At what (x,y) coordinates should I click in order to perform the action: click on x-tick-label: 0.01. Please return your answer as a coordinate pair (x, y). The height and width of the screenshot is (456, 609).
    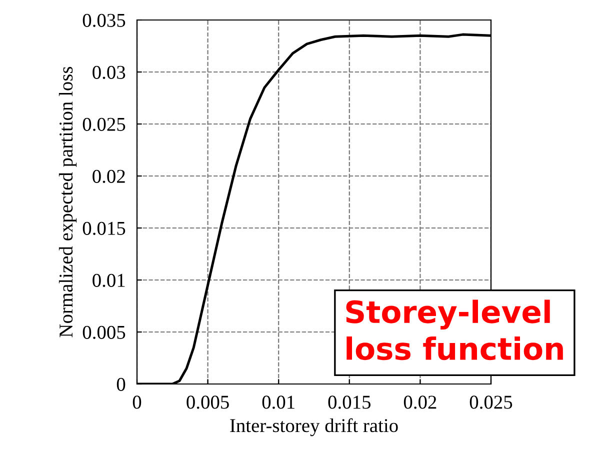
    Looking at the image, I should click on (278, 402).